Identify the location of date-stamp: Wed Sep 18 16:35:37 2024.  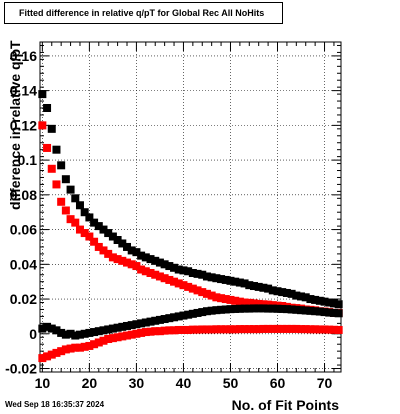
(55, 404).